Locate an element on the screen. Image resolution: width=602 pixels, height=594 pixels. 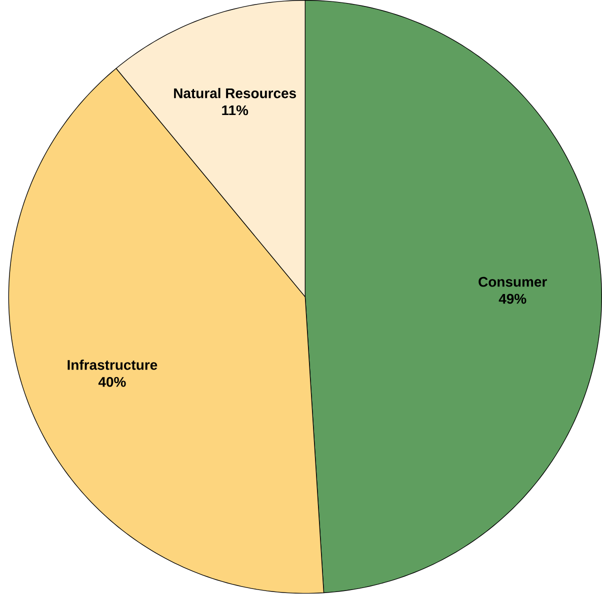
data-label: 40% is located at coordinates (112, 382).